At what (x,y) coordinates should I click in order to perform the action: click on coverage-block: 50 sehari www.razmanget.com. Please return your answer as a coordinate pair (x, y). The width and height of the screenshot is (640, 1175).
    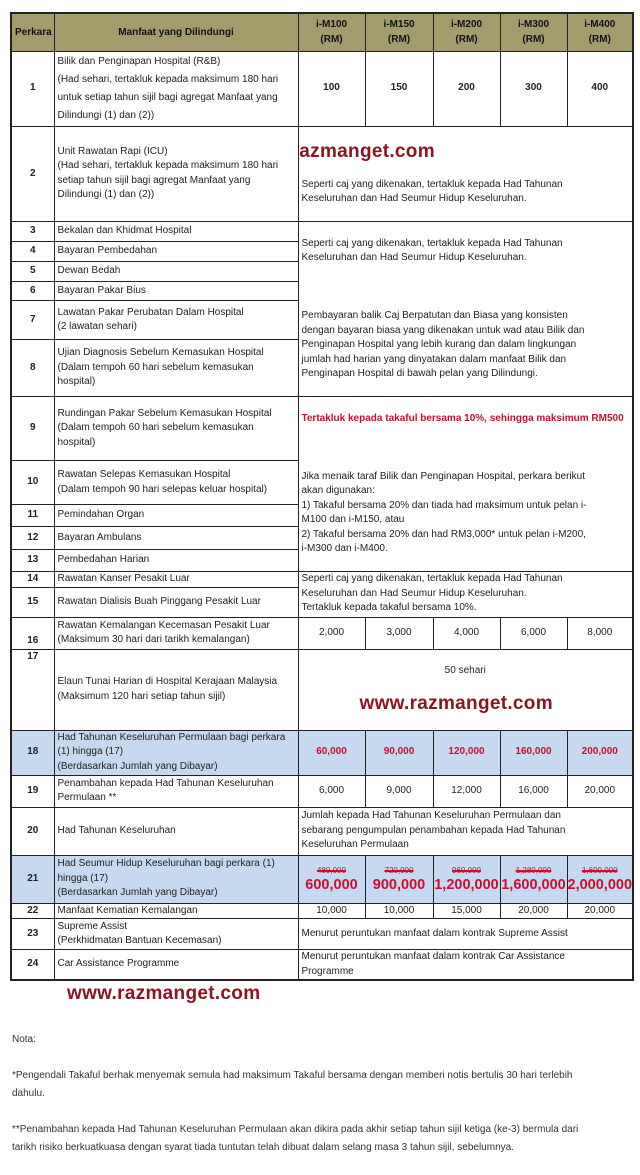
    Looking at the image, I should click on (465, 689).